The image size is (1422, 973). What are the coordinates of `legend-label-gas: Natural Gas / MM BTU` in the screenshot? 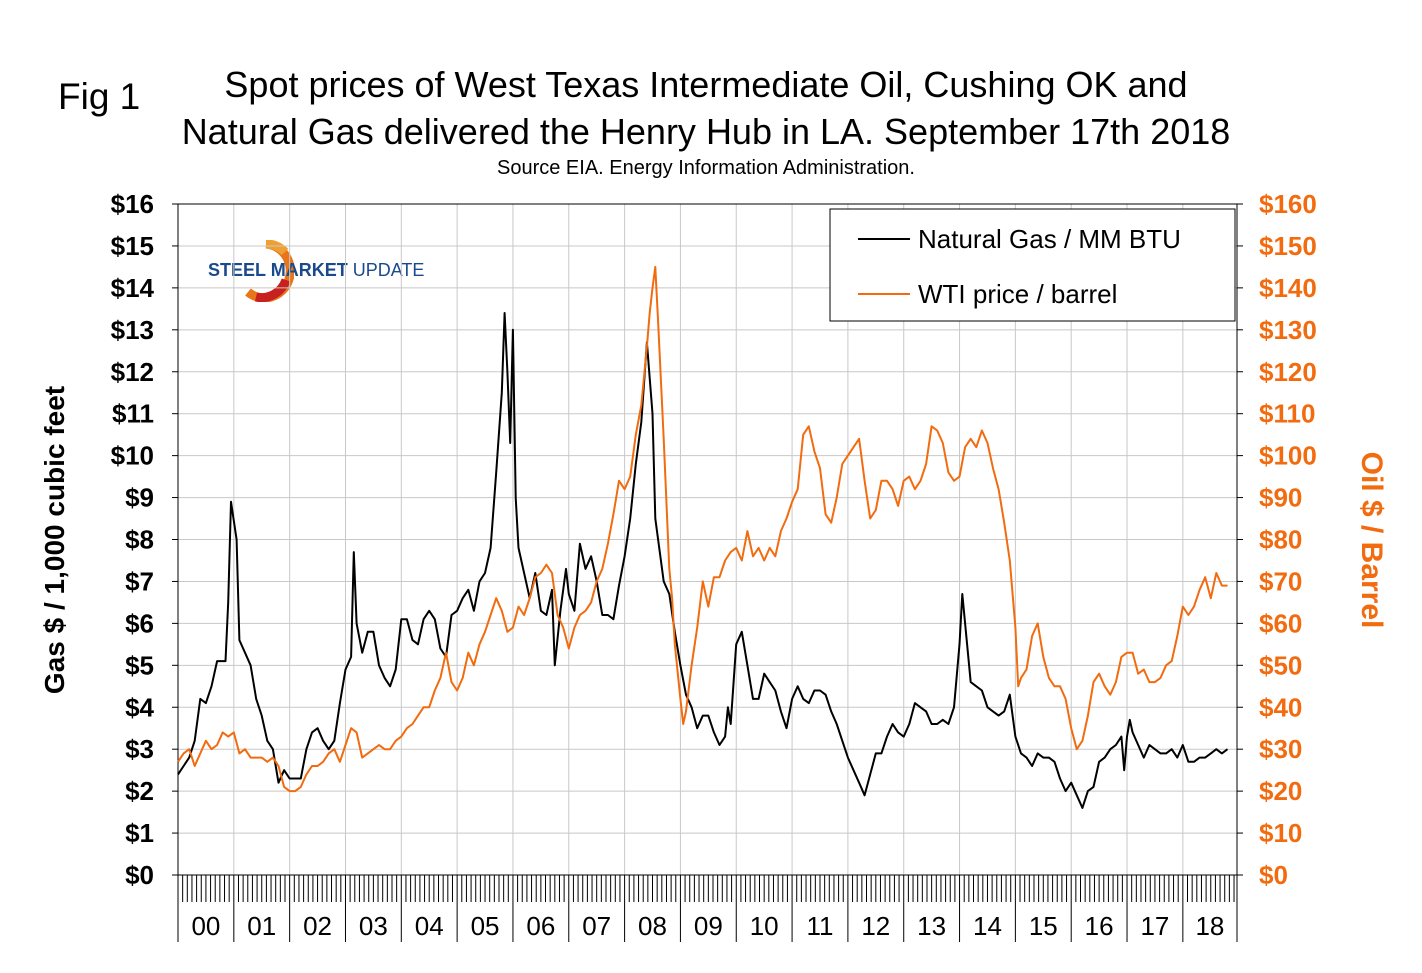 It's located at (1049, 239).